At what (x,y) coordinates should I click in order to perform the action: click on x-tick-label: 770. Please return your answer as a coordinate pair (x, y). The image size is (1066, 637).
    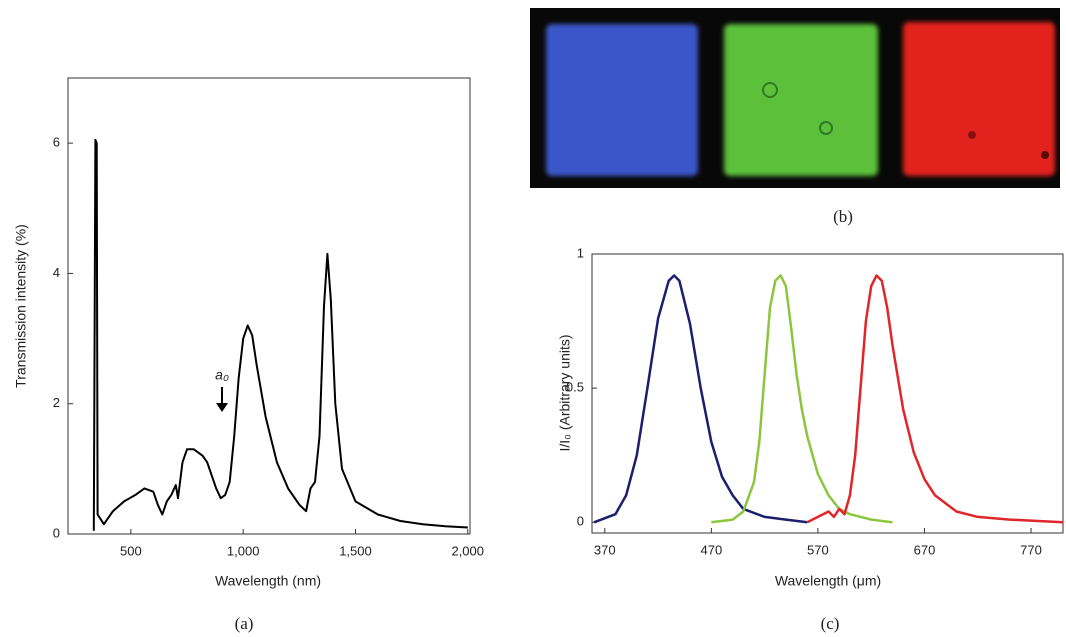
    Looking at the image, I should click on (1031, 549).